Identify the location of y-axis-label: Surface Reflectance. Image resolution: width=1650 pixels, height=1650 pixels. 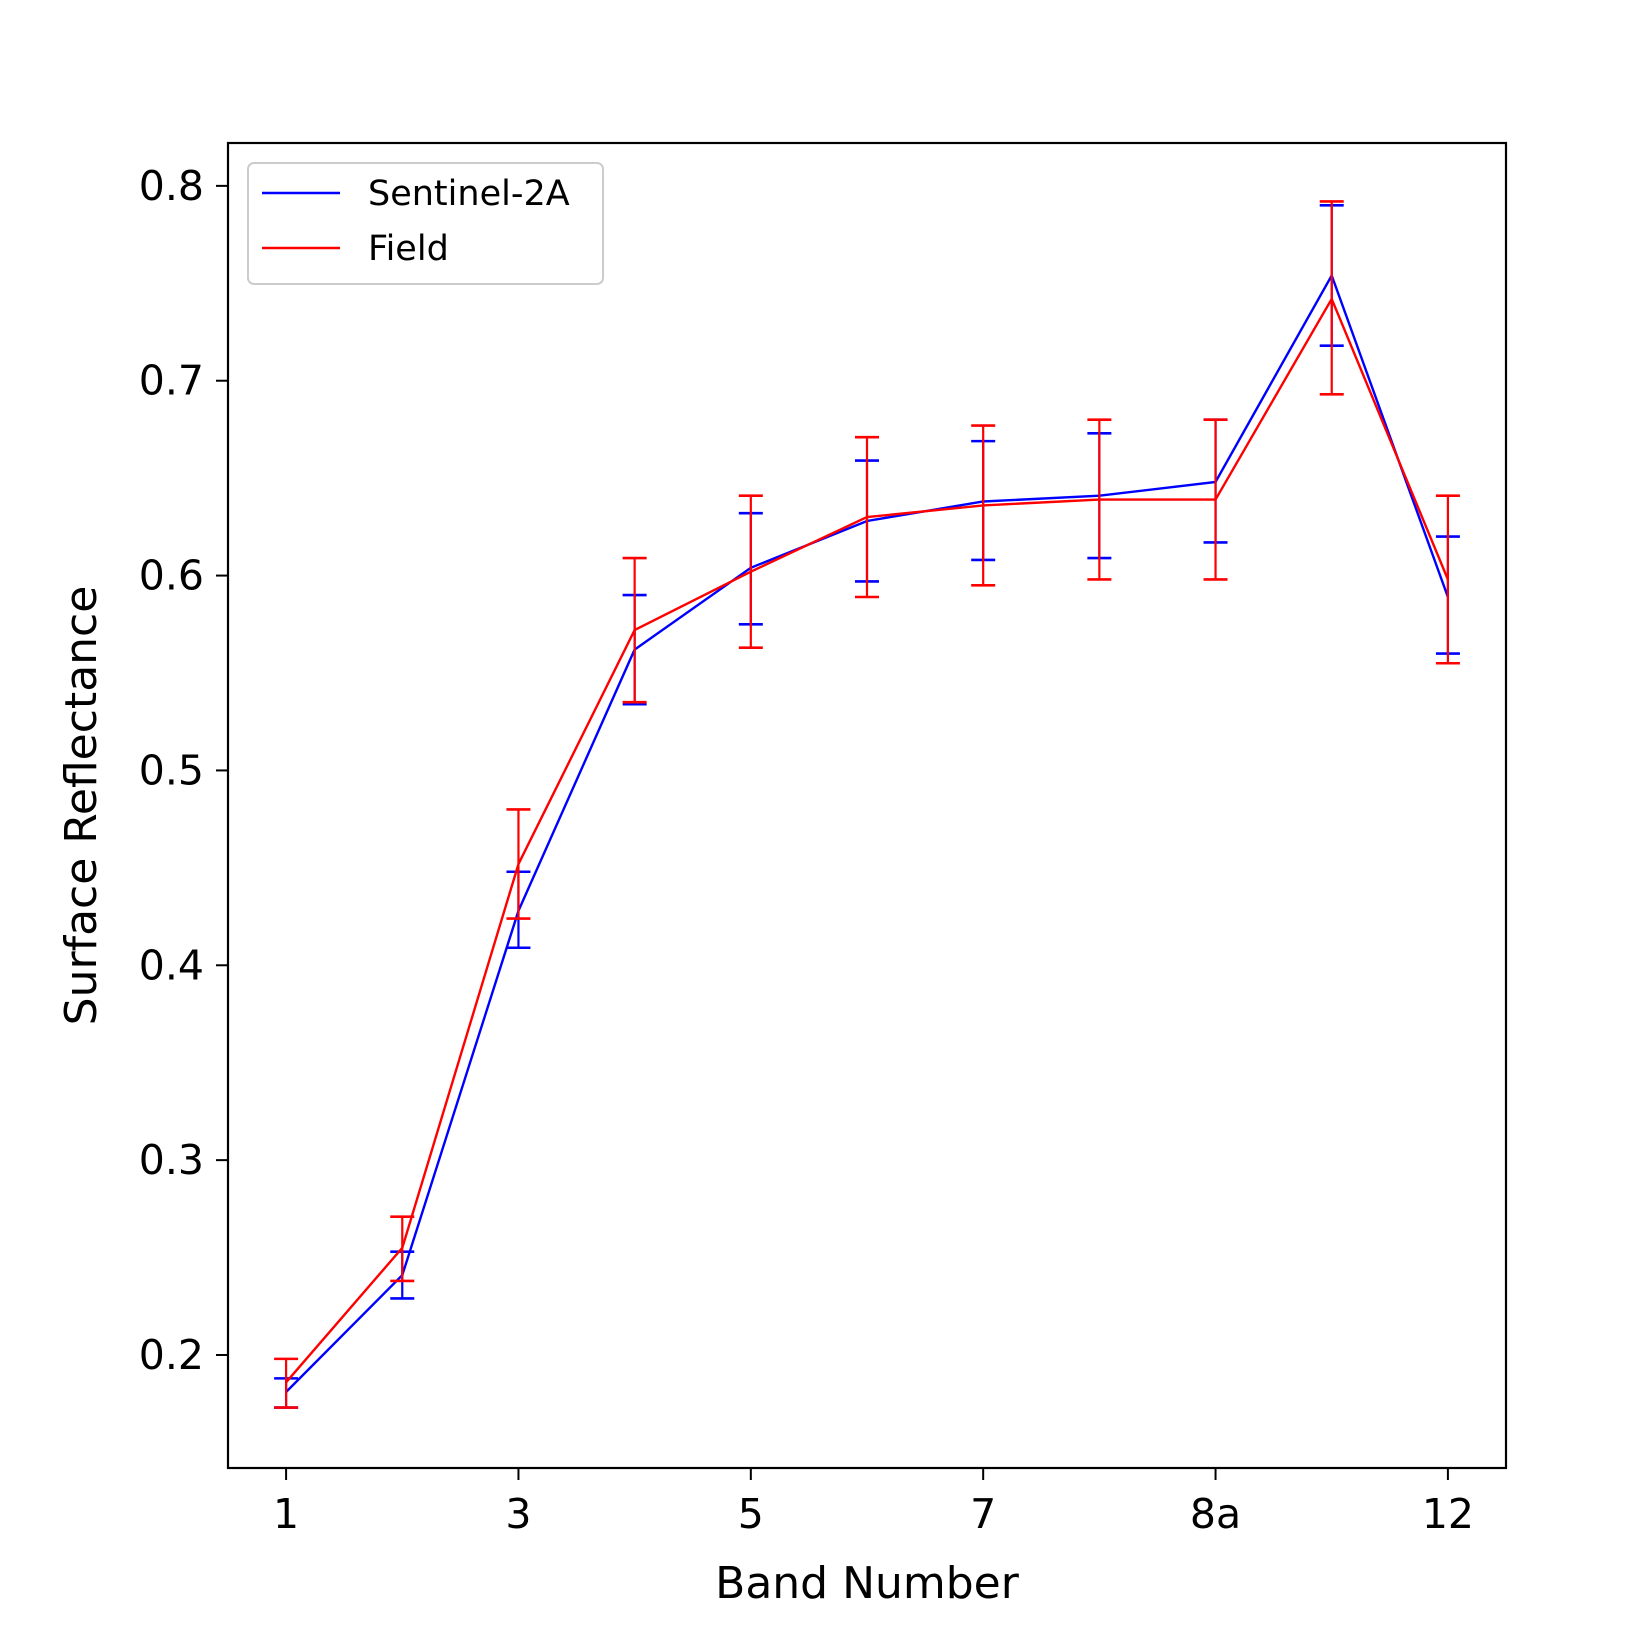
(81, 806).